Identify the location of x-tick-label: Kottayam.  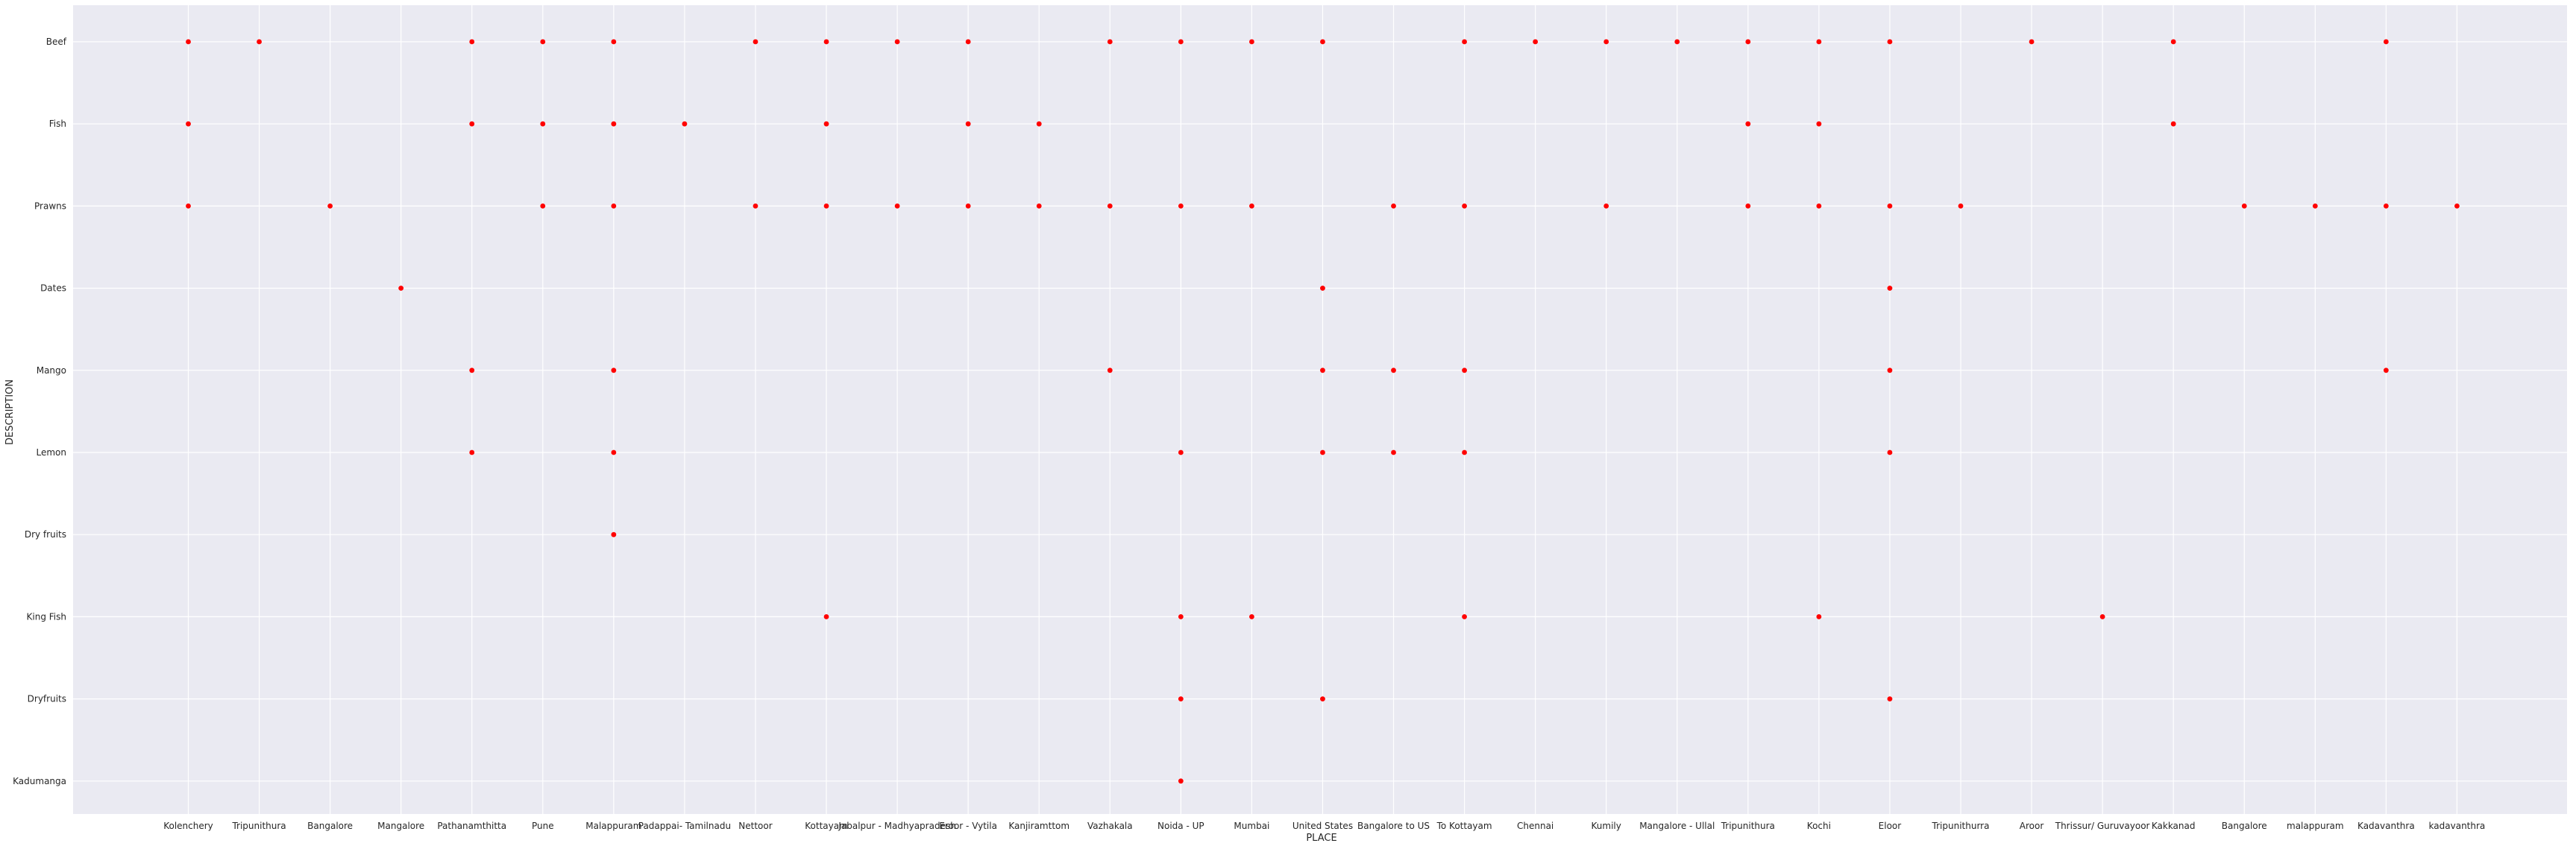
(826, 826).